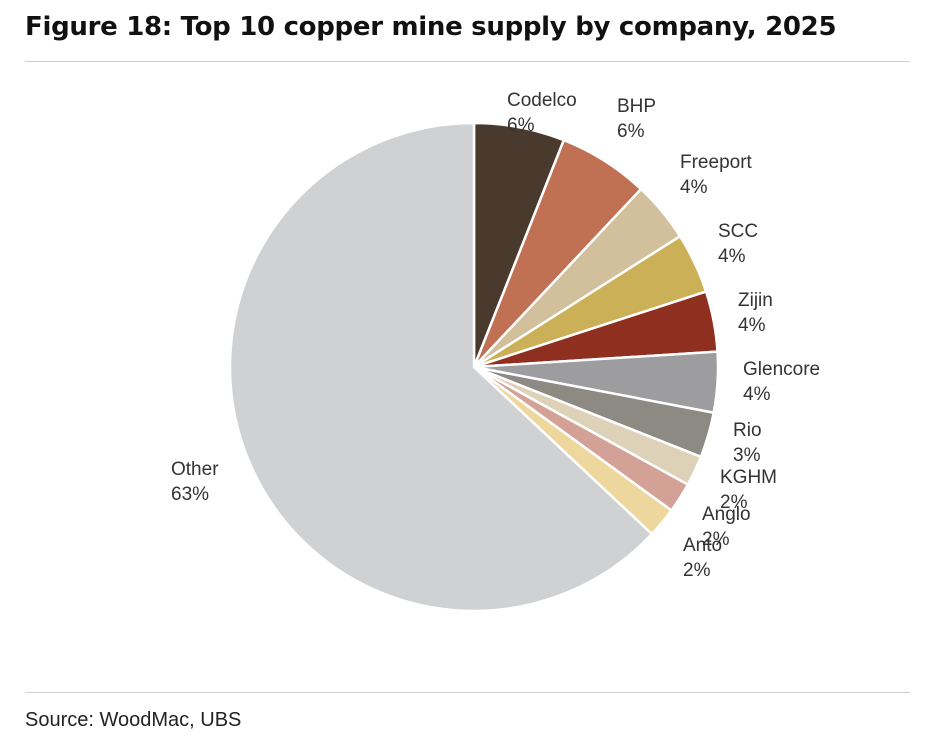 The width and height of the screenshot is (931, 753). I want to click on slice-label-bhp: BHP 6%, so click(636, 119).